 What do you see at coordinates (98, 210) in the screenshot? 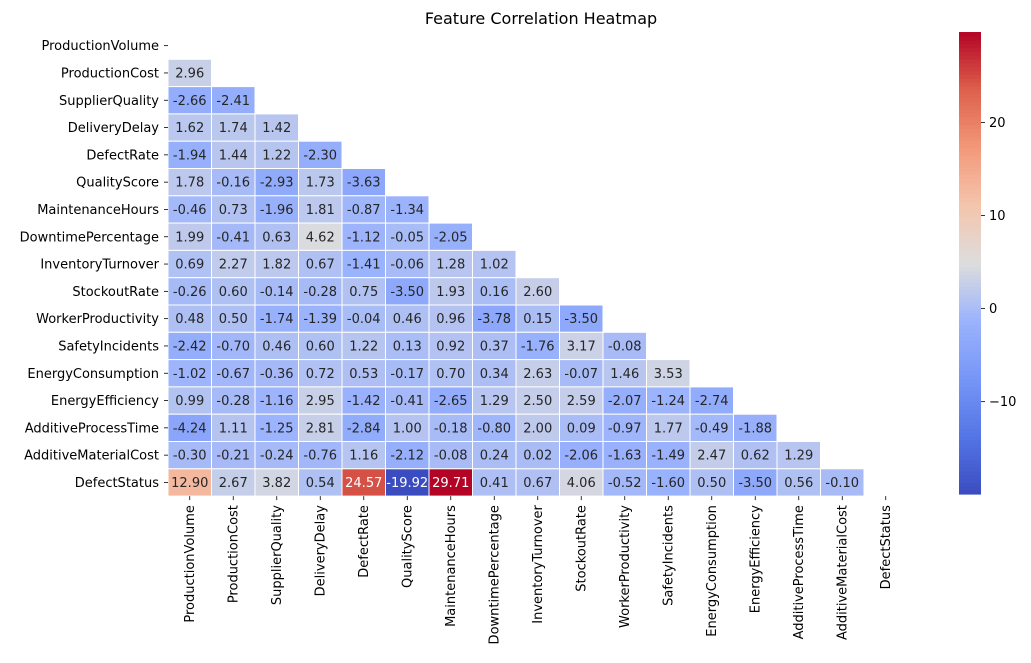
I see `row-tick-label: MaintenanceHours` at bounding box center [98, 210].